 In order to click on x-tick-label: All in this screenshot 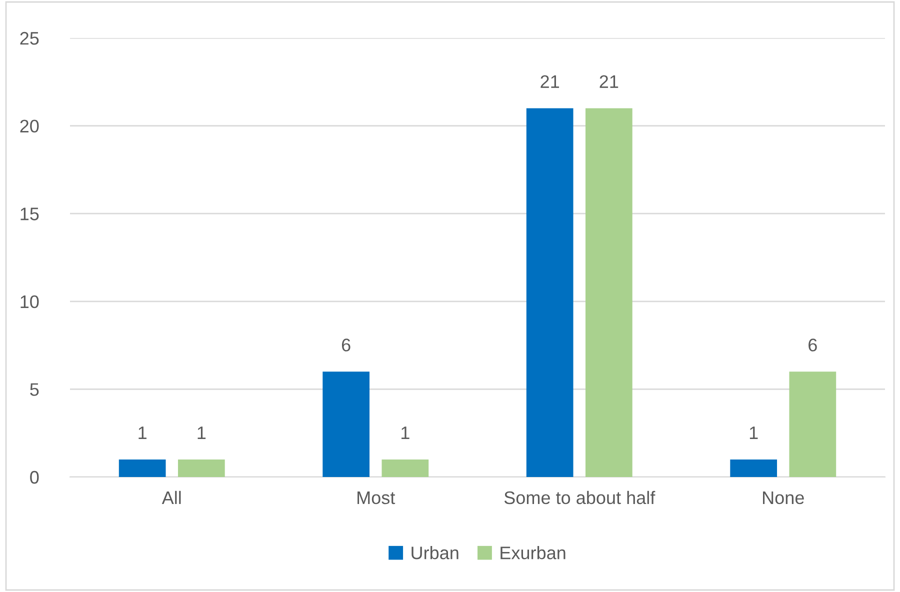, I will do `click(171, 497)`.